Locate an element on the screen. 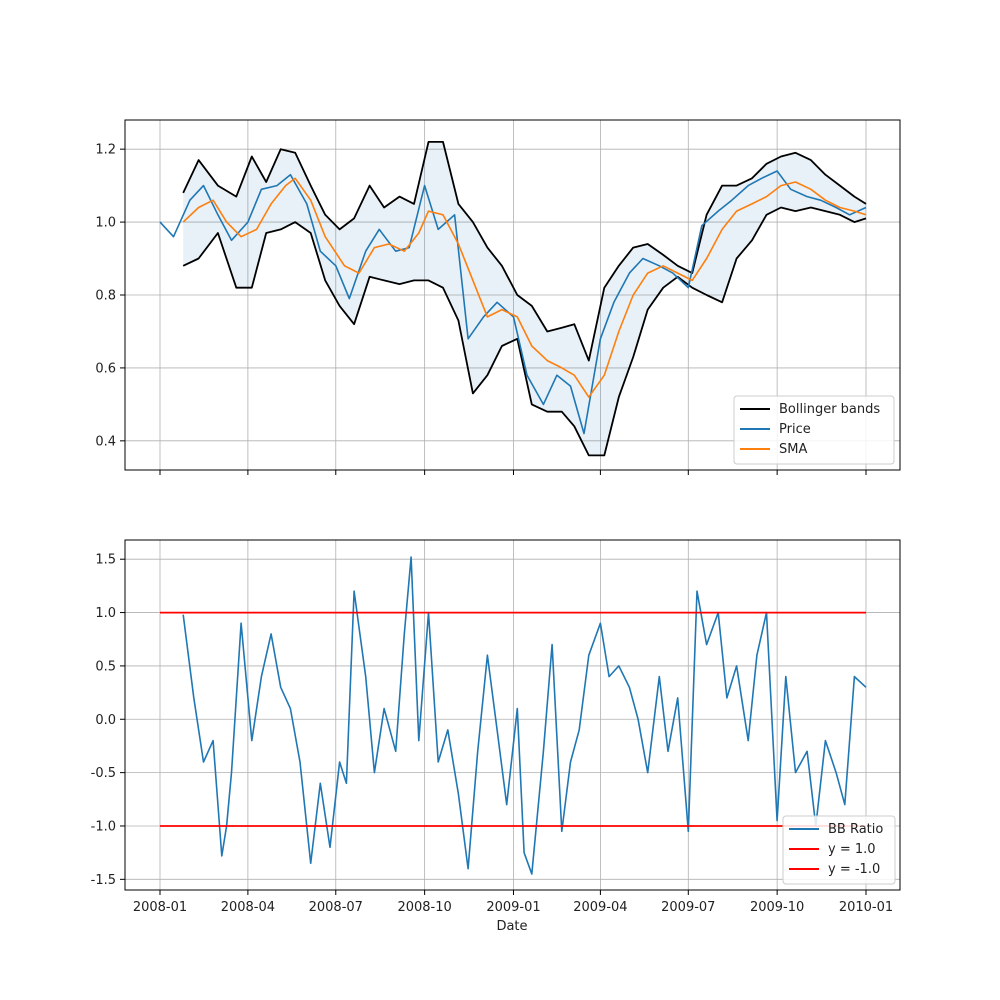  y-tick-label: -0.5 is located at coordinates (103, 773).